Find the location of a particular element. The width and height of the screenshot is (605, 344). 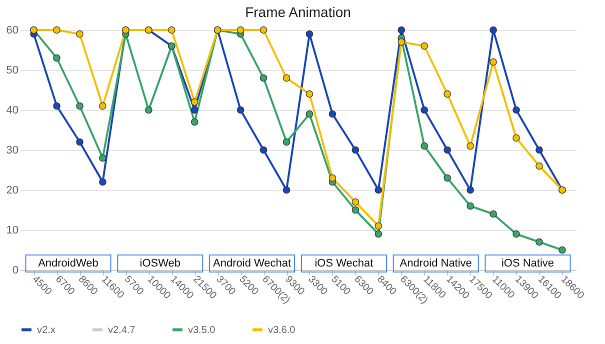

y-tick-label: 10 is located at coordinates (12, 230).